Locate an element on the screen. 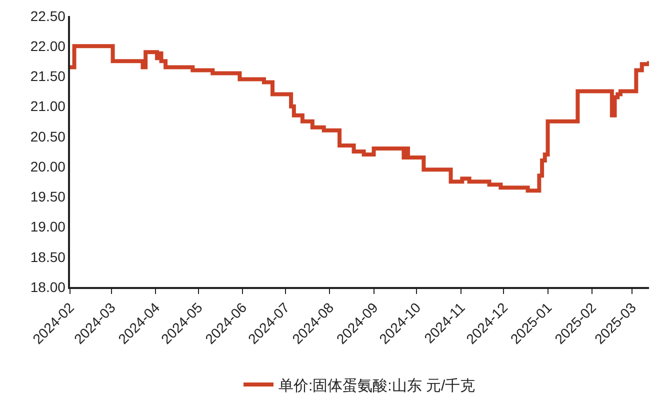  y-tick-label: 18.50 is located at coordinates (48, 256).